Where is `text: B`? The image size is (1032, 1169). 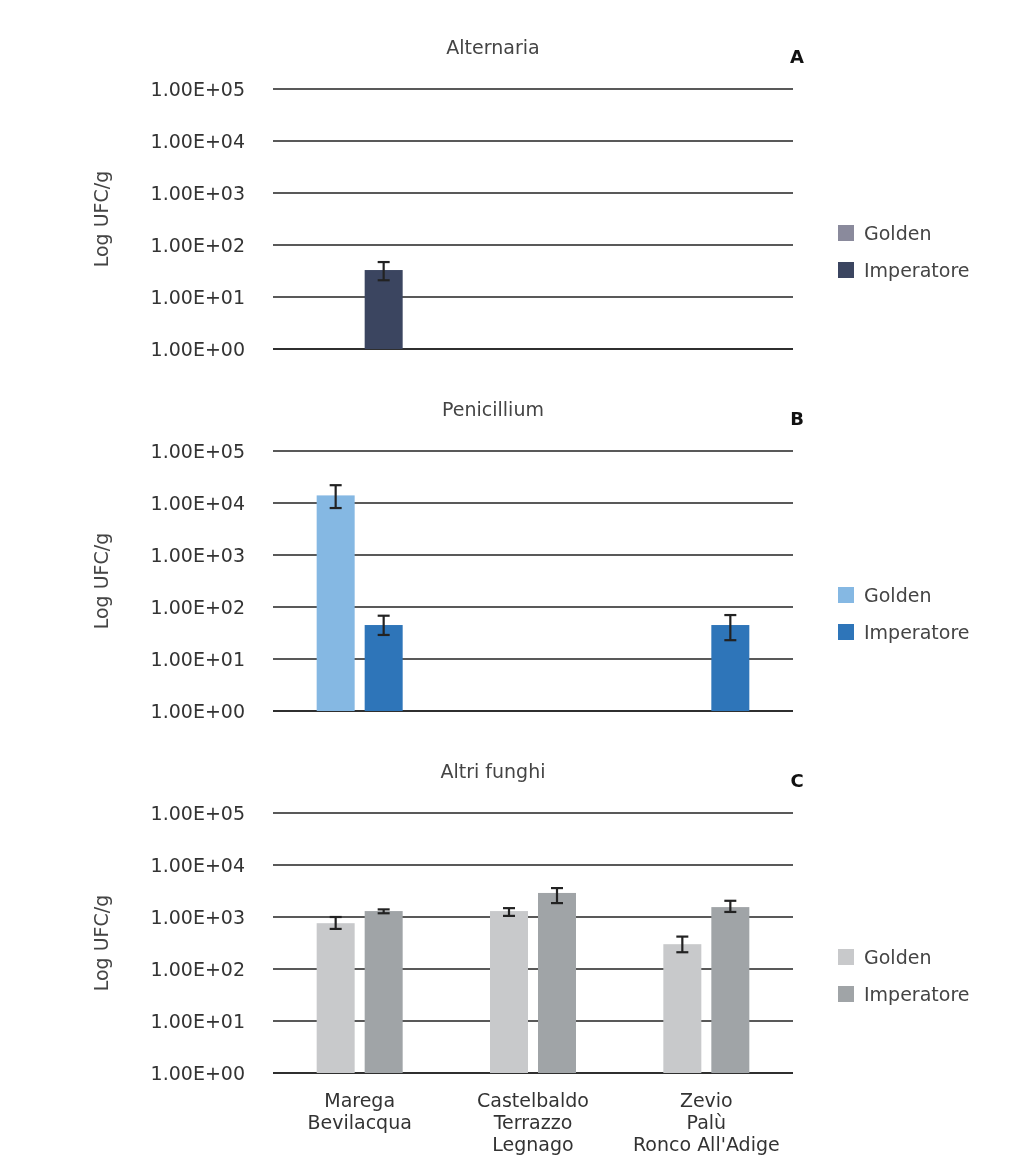
text: B is located at coordinates (797, 418).